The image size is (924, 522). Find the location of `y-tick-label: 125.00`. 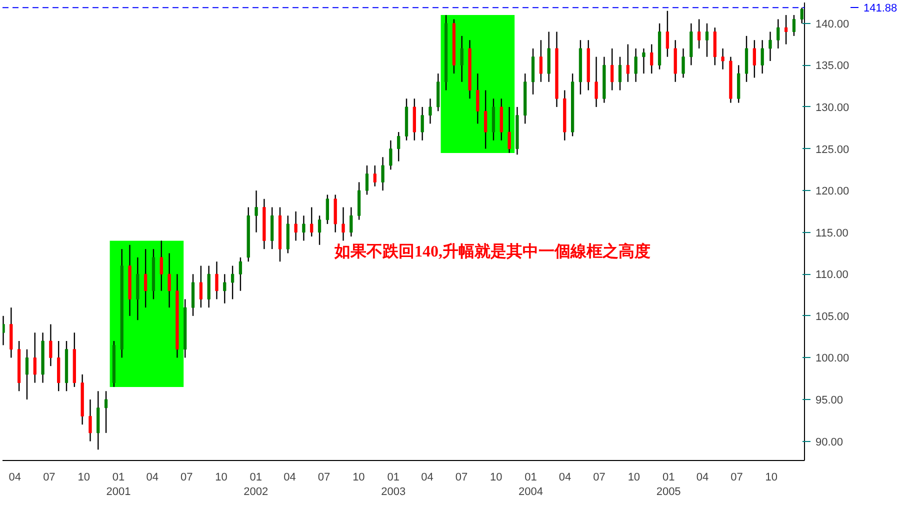

y-tick-label: 125.00 is located at coordinates (833, 150).